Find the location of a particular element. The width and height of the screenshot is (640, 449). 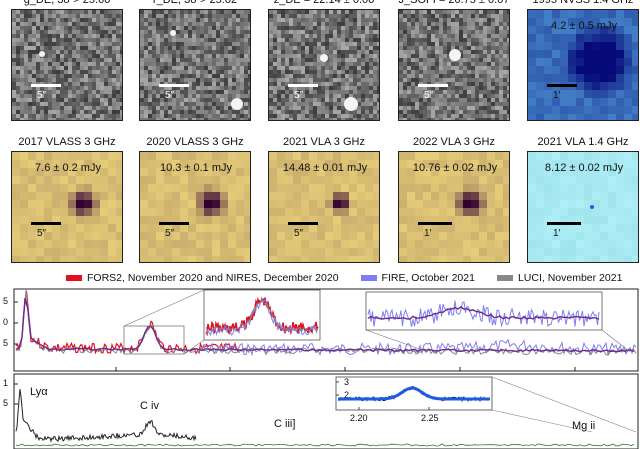

bottom-ytick-2: 5 is located at coordinates (6, 403).